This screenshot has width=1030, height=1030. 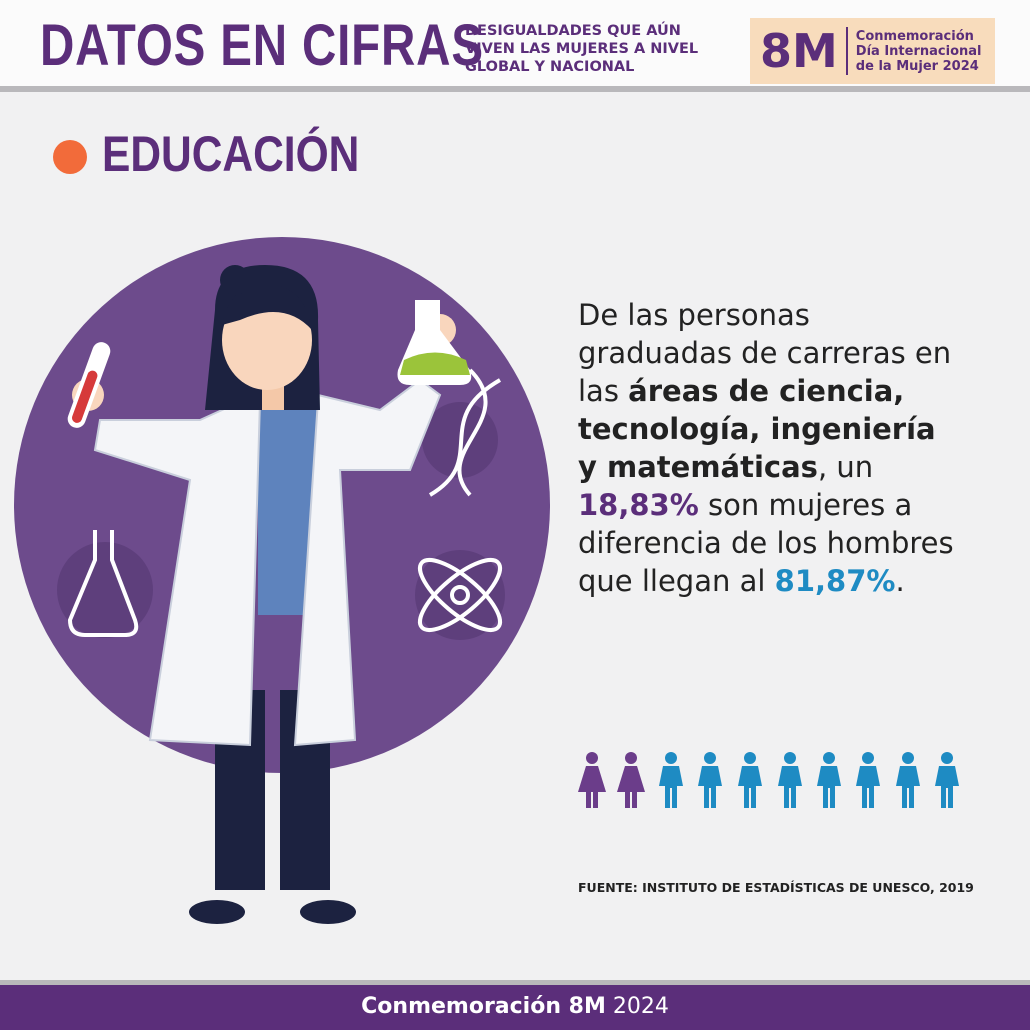 I want to click on bullet-dot, so click(x=70, y=157).